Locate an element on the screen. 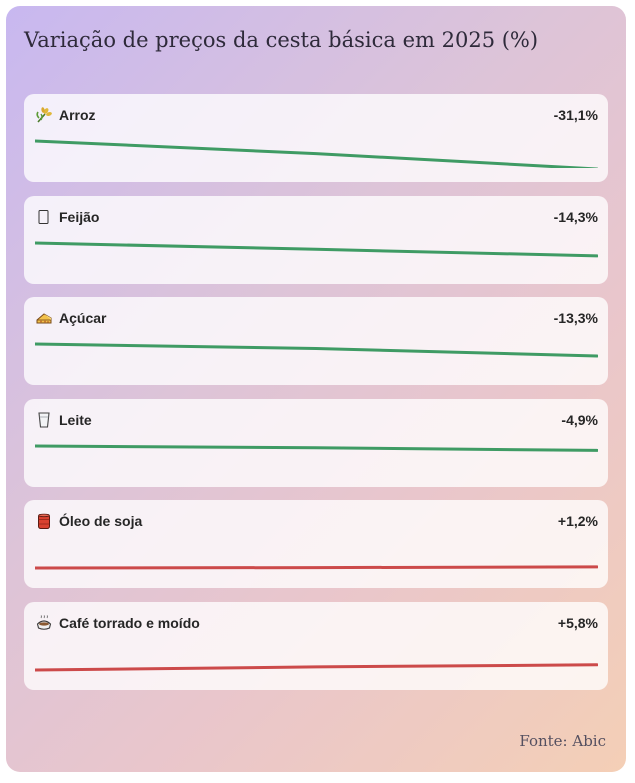 The height and width of the screenshot is (783, 635). series-label: Óleo de soja is located at coordinates (88, 521).